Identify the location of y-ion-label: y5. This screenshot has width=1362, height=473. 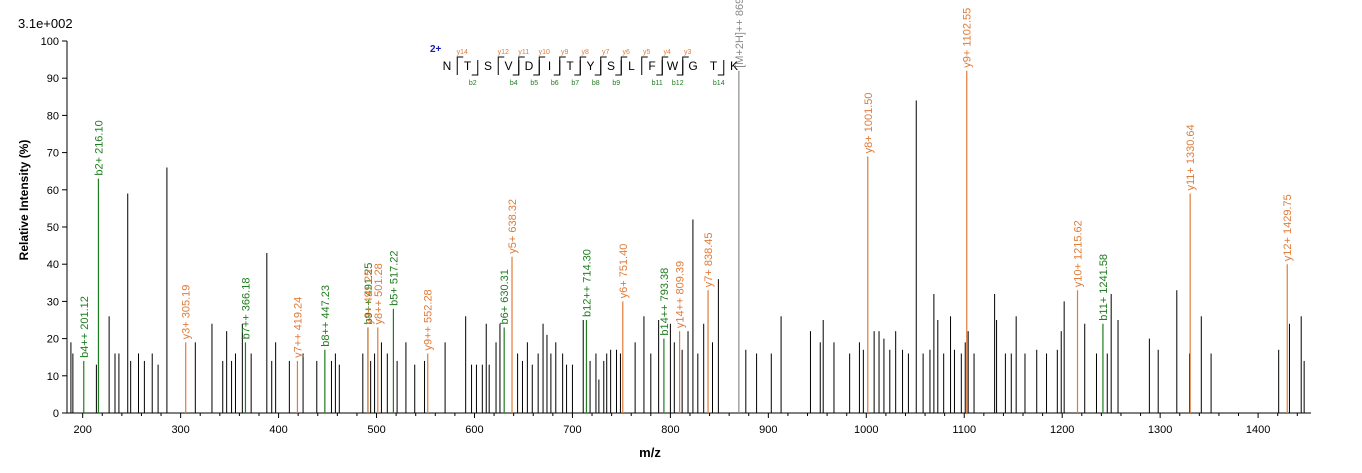
(647, 52).